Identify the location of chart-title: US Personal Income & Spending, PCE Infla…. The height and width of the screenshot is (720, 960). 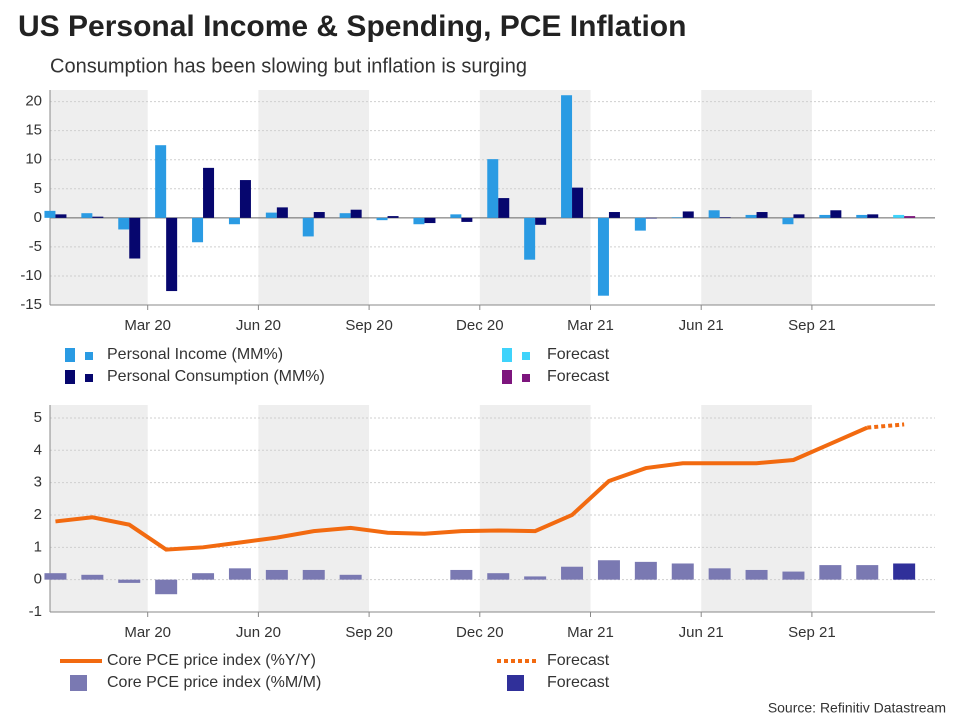
(352, 26).